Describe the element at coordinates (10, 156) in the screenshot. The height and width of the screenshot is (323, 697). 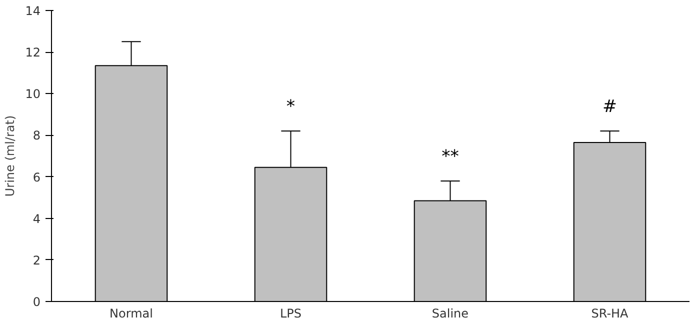
I see `y-axis-title: Urine (ml/rat)` at that location.